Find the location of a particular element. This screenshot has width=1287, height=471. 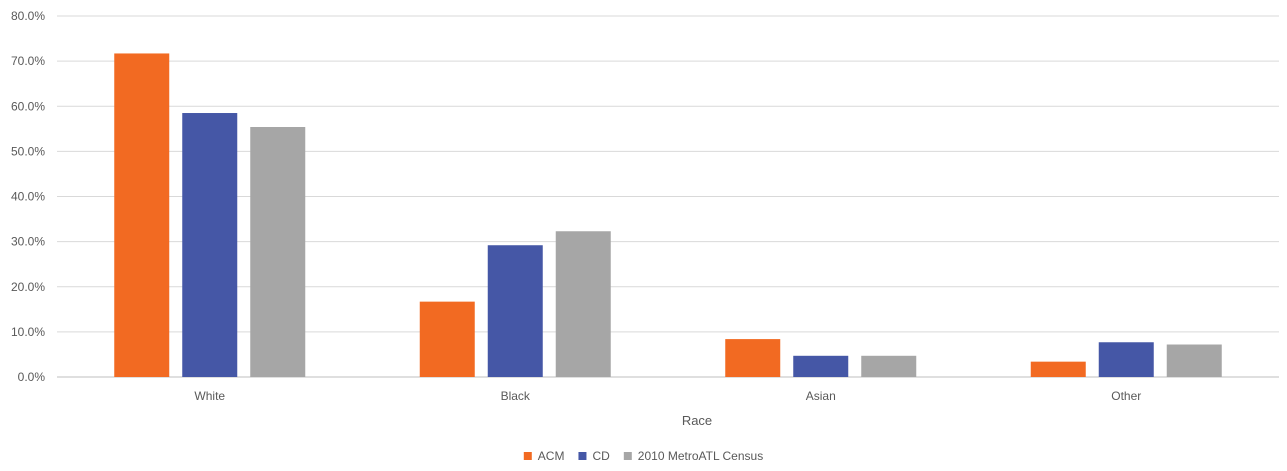

x-category-label: Other is located at coordinates (1126, 396).